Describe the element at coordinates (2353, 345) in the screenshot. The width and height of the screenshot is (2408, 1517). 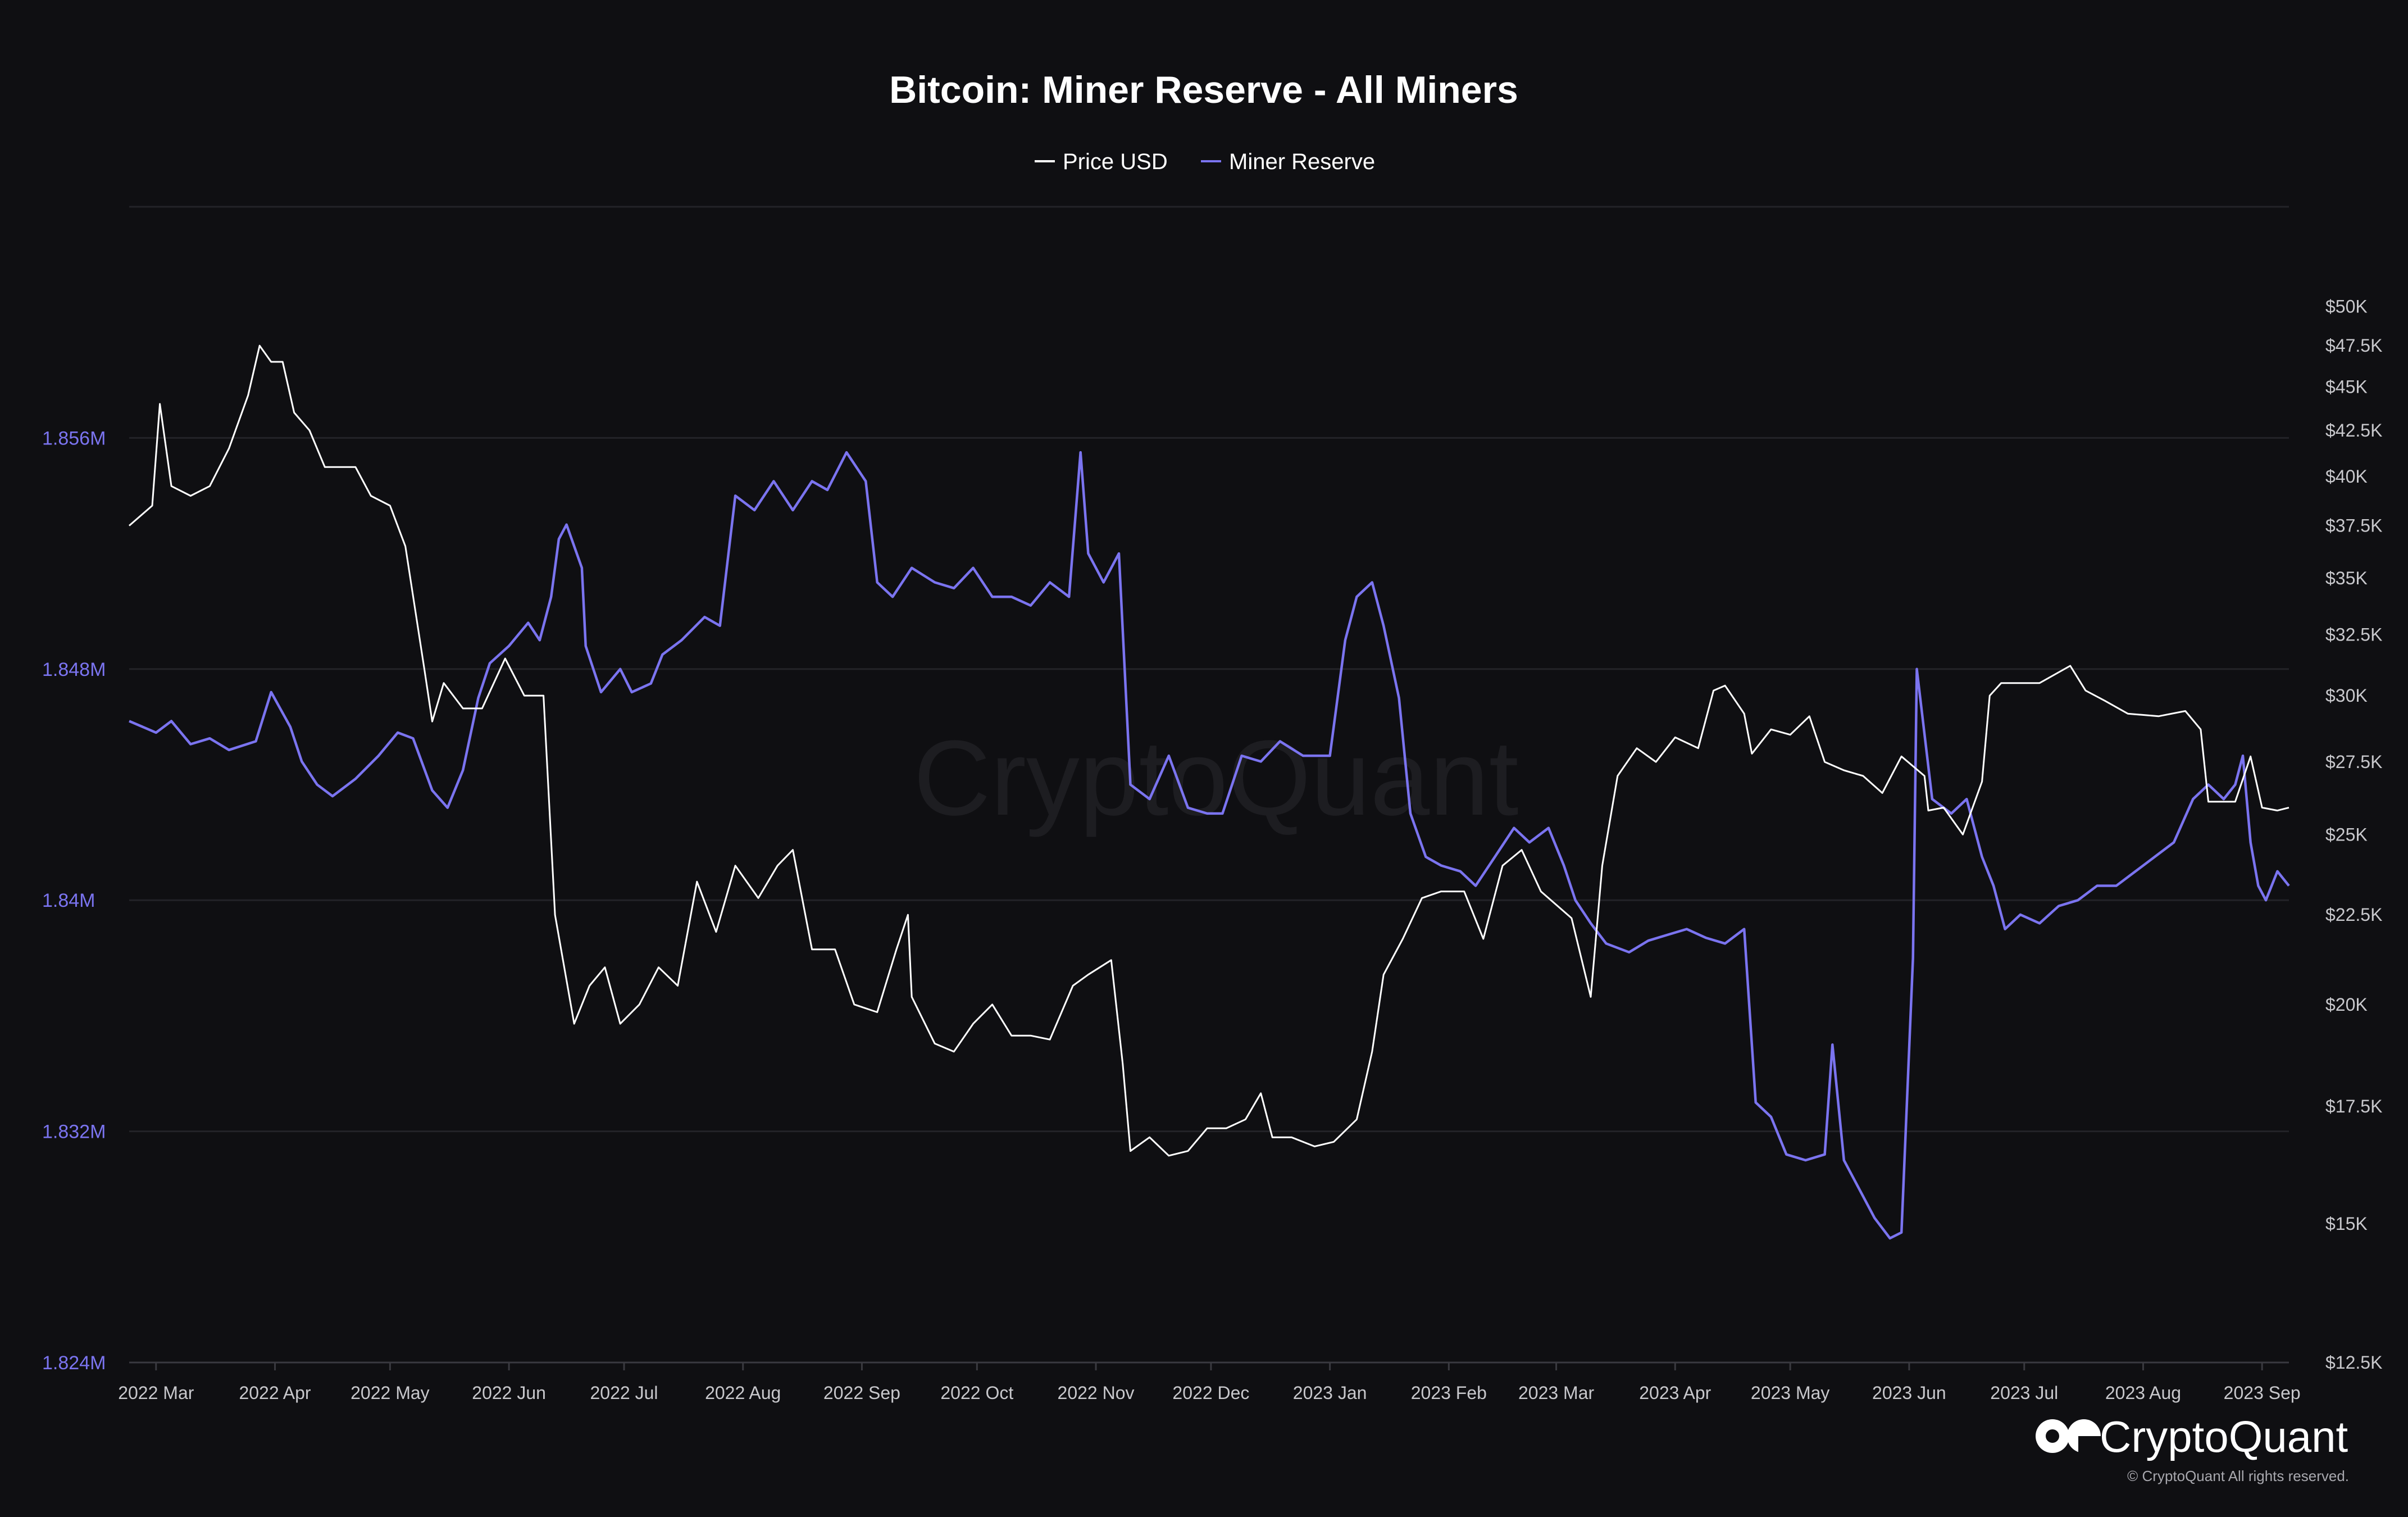
I see `right-tick-label: $47.5K` at that location.